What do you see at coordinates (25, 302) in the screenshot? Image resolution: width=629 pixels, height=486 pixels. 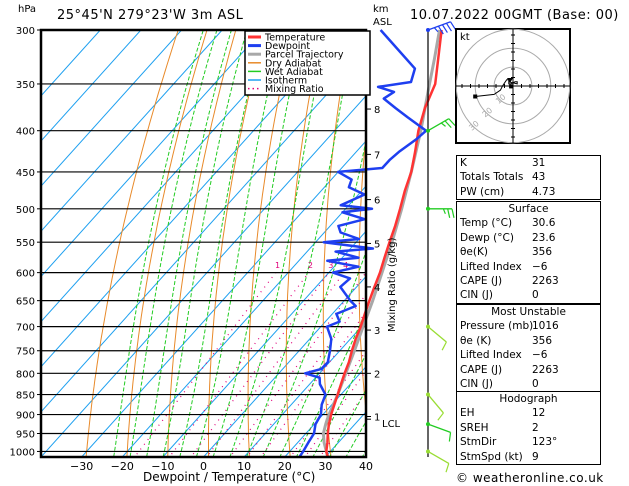 I see `y-tick-label: 650` at bounding box center [25, 302].